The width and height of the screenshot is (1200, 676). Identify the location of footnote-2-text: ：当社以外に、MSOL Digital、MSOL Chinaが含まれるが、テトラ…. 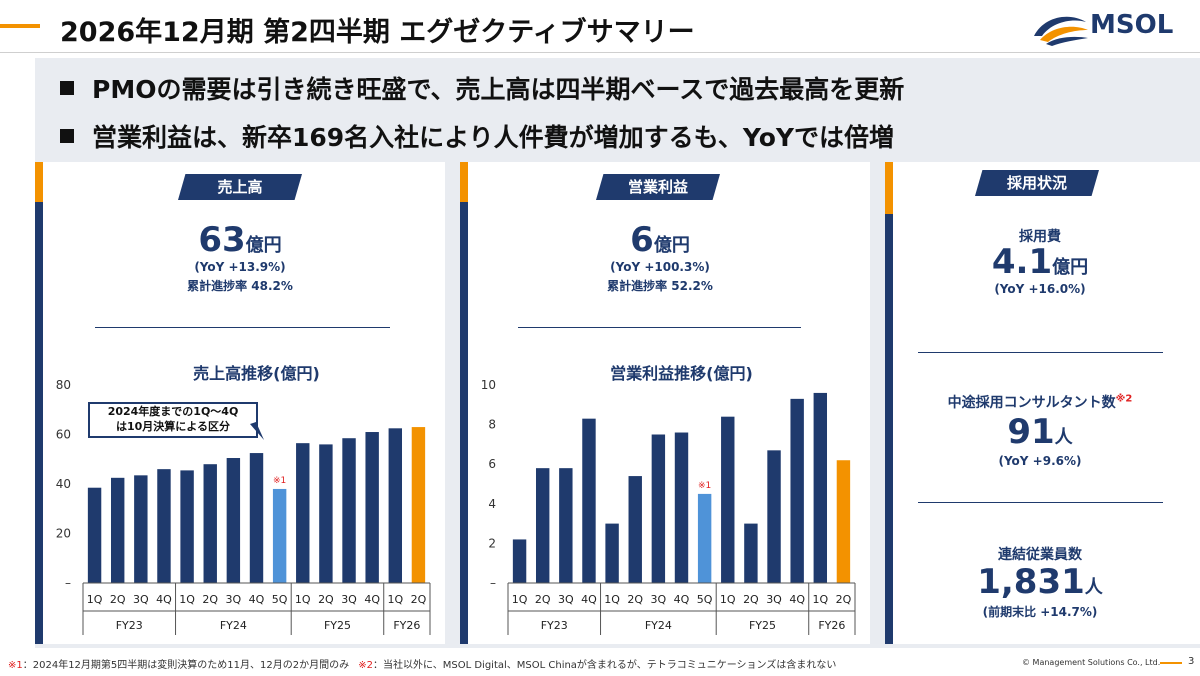
(605, 665).